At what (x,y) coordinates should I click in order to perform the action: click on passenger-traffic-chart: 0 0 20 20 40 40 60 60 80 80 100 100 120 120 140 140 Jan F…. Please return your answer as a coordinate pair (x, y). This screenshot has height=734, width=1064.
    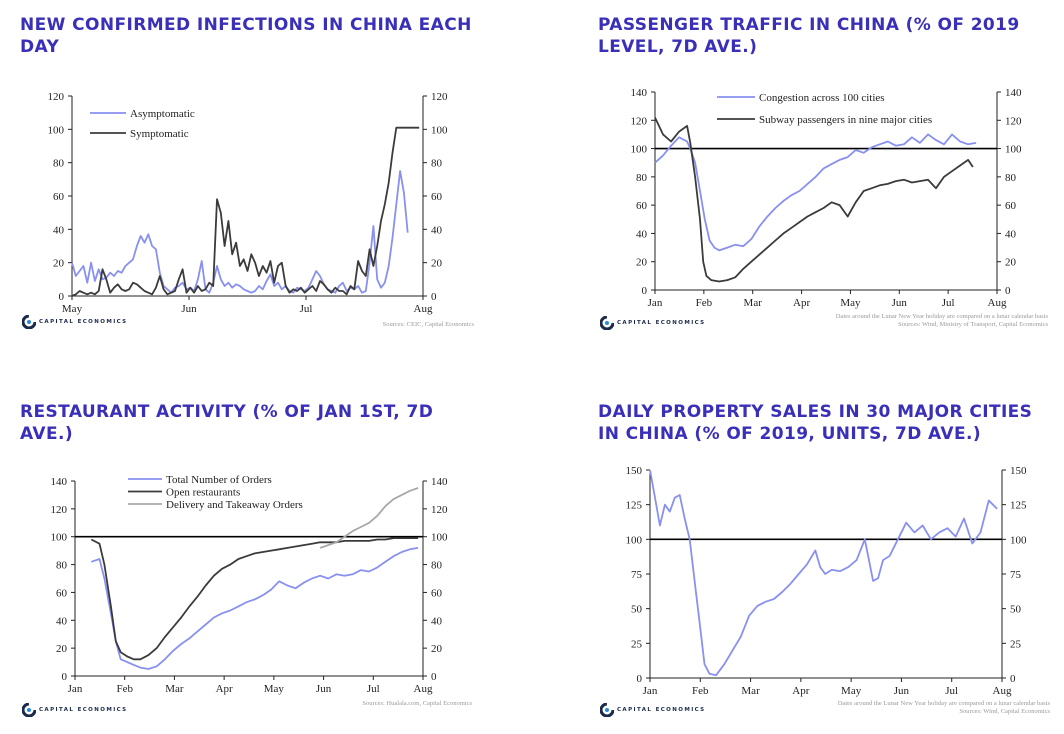
    Looking at the image, I should click on (827, 198).